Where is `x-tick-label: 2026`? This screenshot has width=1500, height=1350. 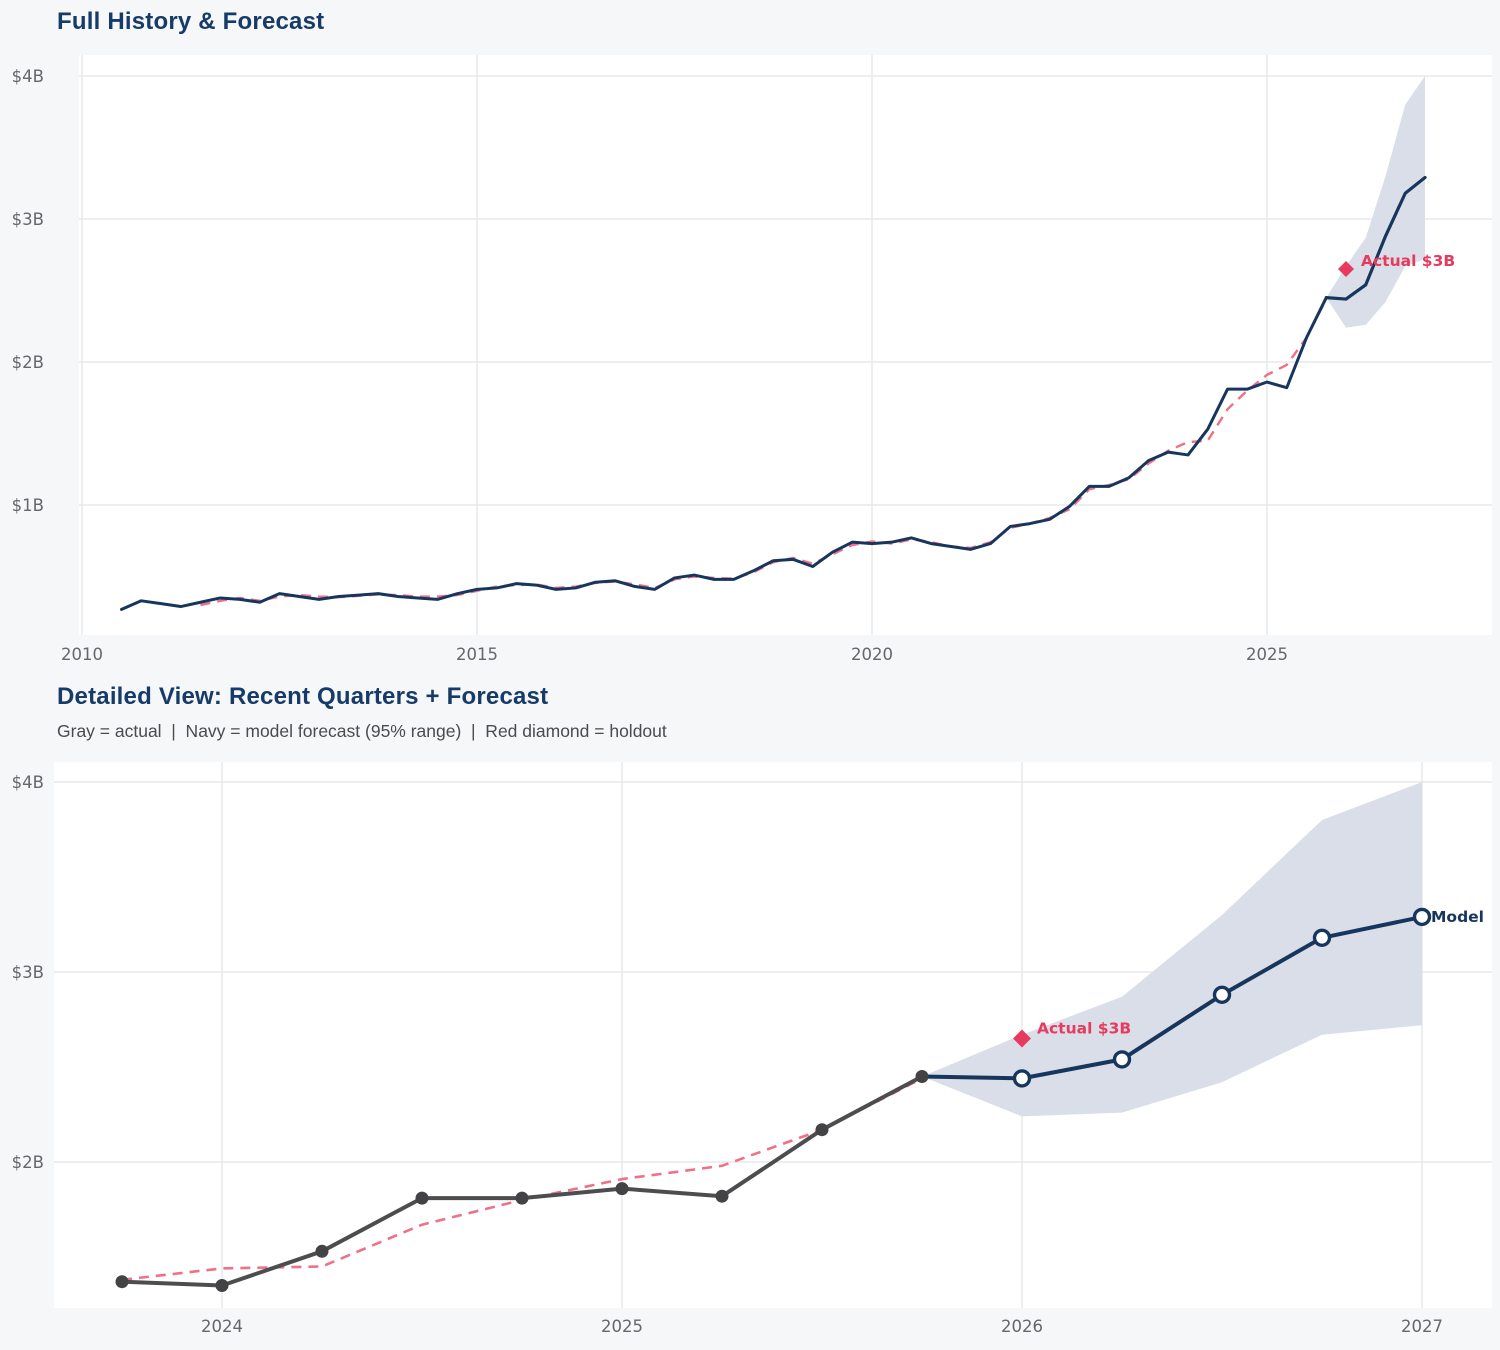 x-tick-label: 2026 is located at coordinates (1022, 1326).